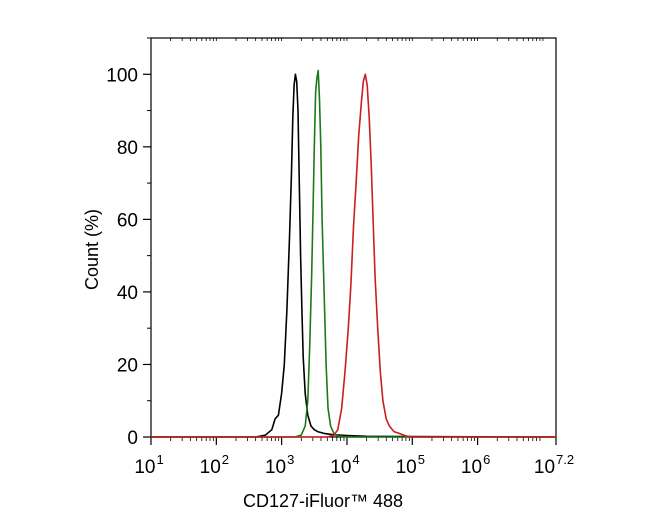 This screenshot has height=520, width=650. What do you see at coordinates (554, 465) in the screenshot?
I see `x-tick-label: 107.2` at bounding box center [554, 465].